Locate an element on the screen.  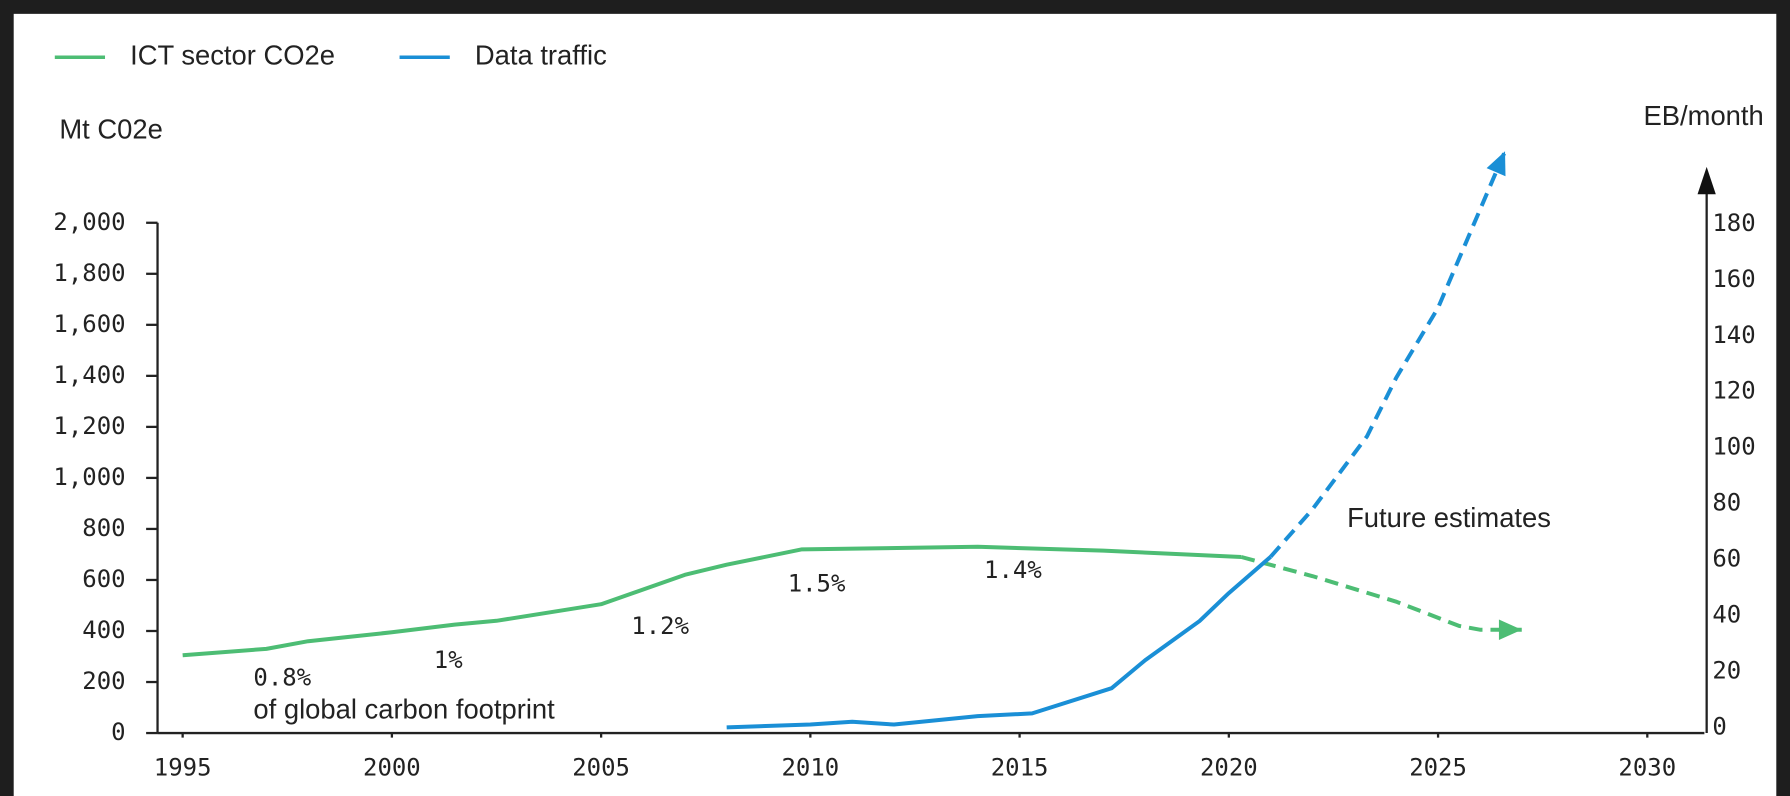
annotation: of global carbon footprint is located at coordinates (404, 709).